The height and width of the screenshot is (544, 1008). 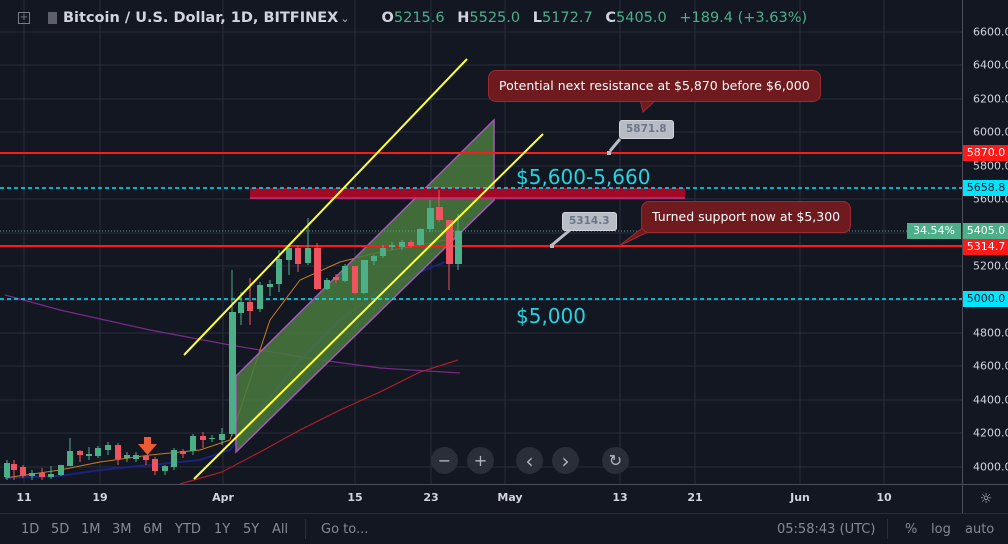 What do you see at coordinates (24, 497) in the screenshot?
I see `time-tick: 11` at bounding box center [24, 497].